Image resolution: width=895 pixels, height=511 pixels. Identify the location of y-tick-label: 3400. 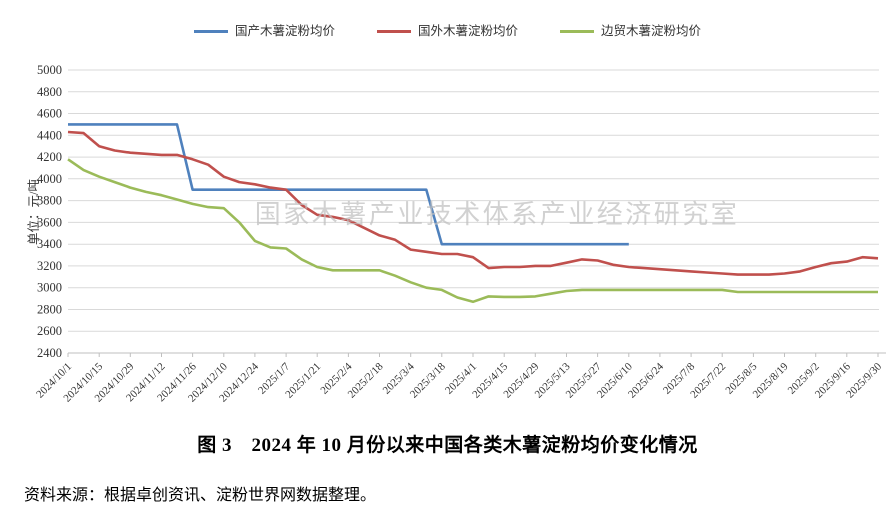
(49, 244).